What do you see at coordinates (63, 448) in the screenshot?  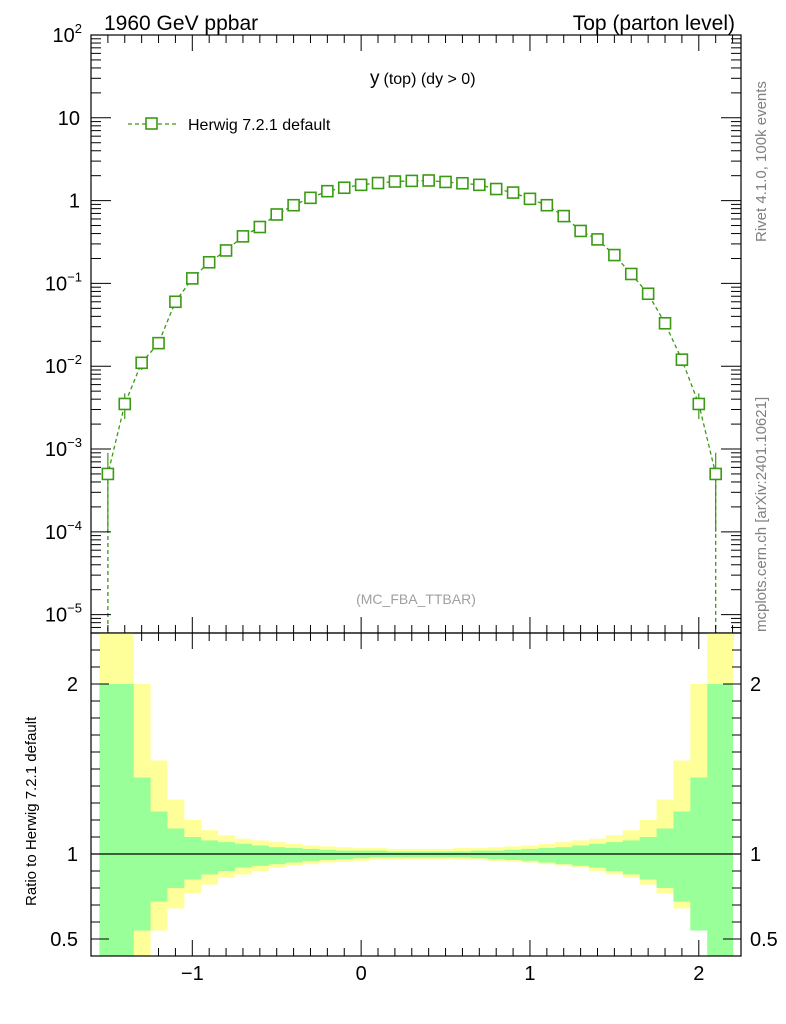 I see `y-tick-label: 10⁻³` at bounding box center [63, 448].